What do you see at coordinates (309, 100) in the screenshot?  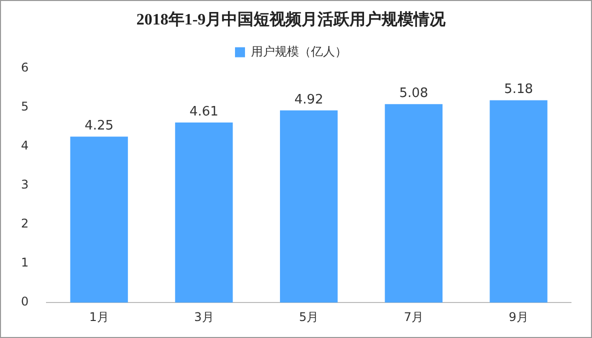 I see `data-label: 4.92` at bounding box center [309, 100].